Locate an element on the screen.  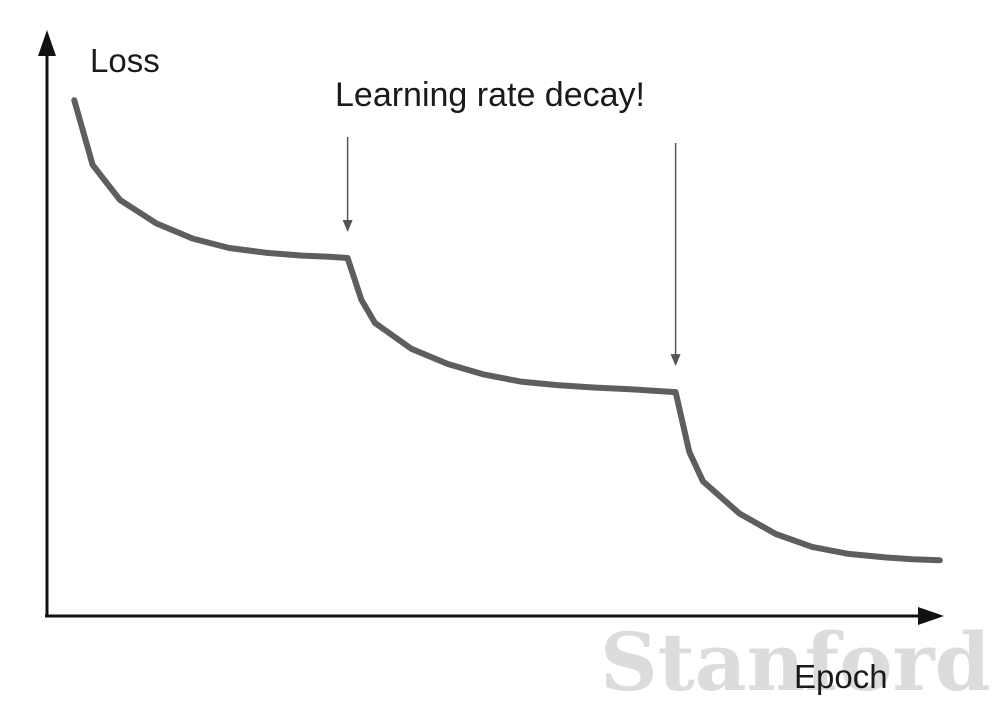
x-axis-label: Epoch is located at coordinates (841, 676).